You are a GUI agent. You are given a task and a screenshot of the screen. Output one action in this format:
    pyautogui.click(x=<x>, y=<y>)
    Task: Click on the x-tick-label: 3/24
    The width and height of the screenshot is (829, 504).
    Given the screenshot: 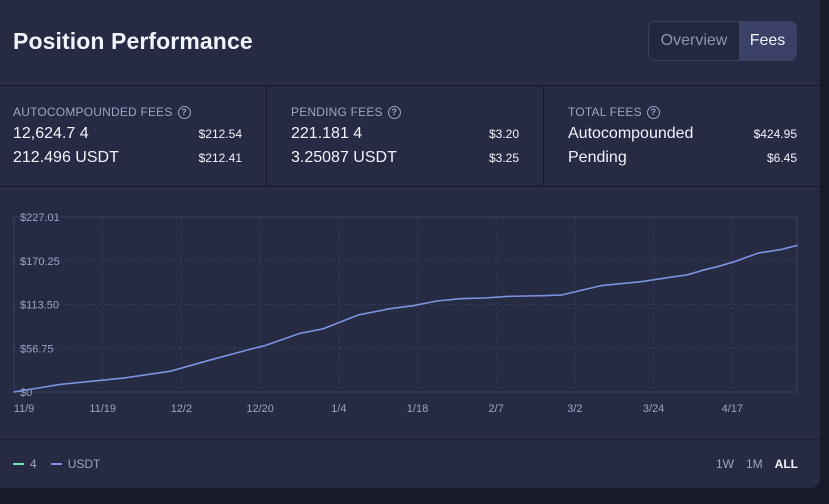 What is the action you would take?
    pyautogui.click(x=653, y=409)
    